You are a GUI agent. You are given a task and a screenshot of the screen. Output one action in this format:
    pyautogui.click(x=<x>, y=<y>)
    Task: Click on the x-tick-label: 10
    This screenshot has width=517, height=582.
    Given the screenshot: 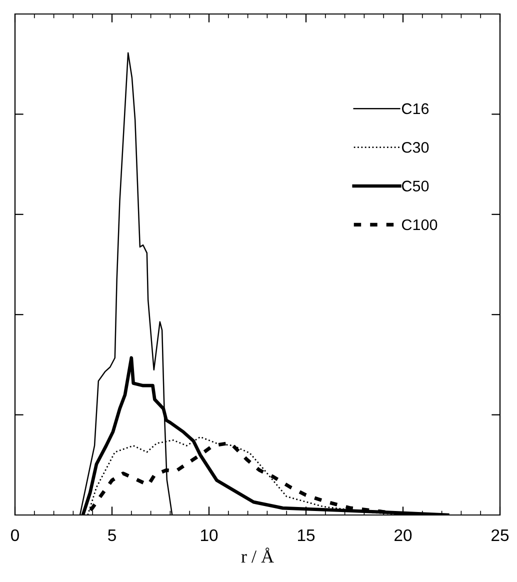 What is the action you would take?
    pyautogui.click(x=209, y=535)
    